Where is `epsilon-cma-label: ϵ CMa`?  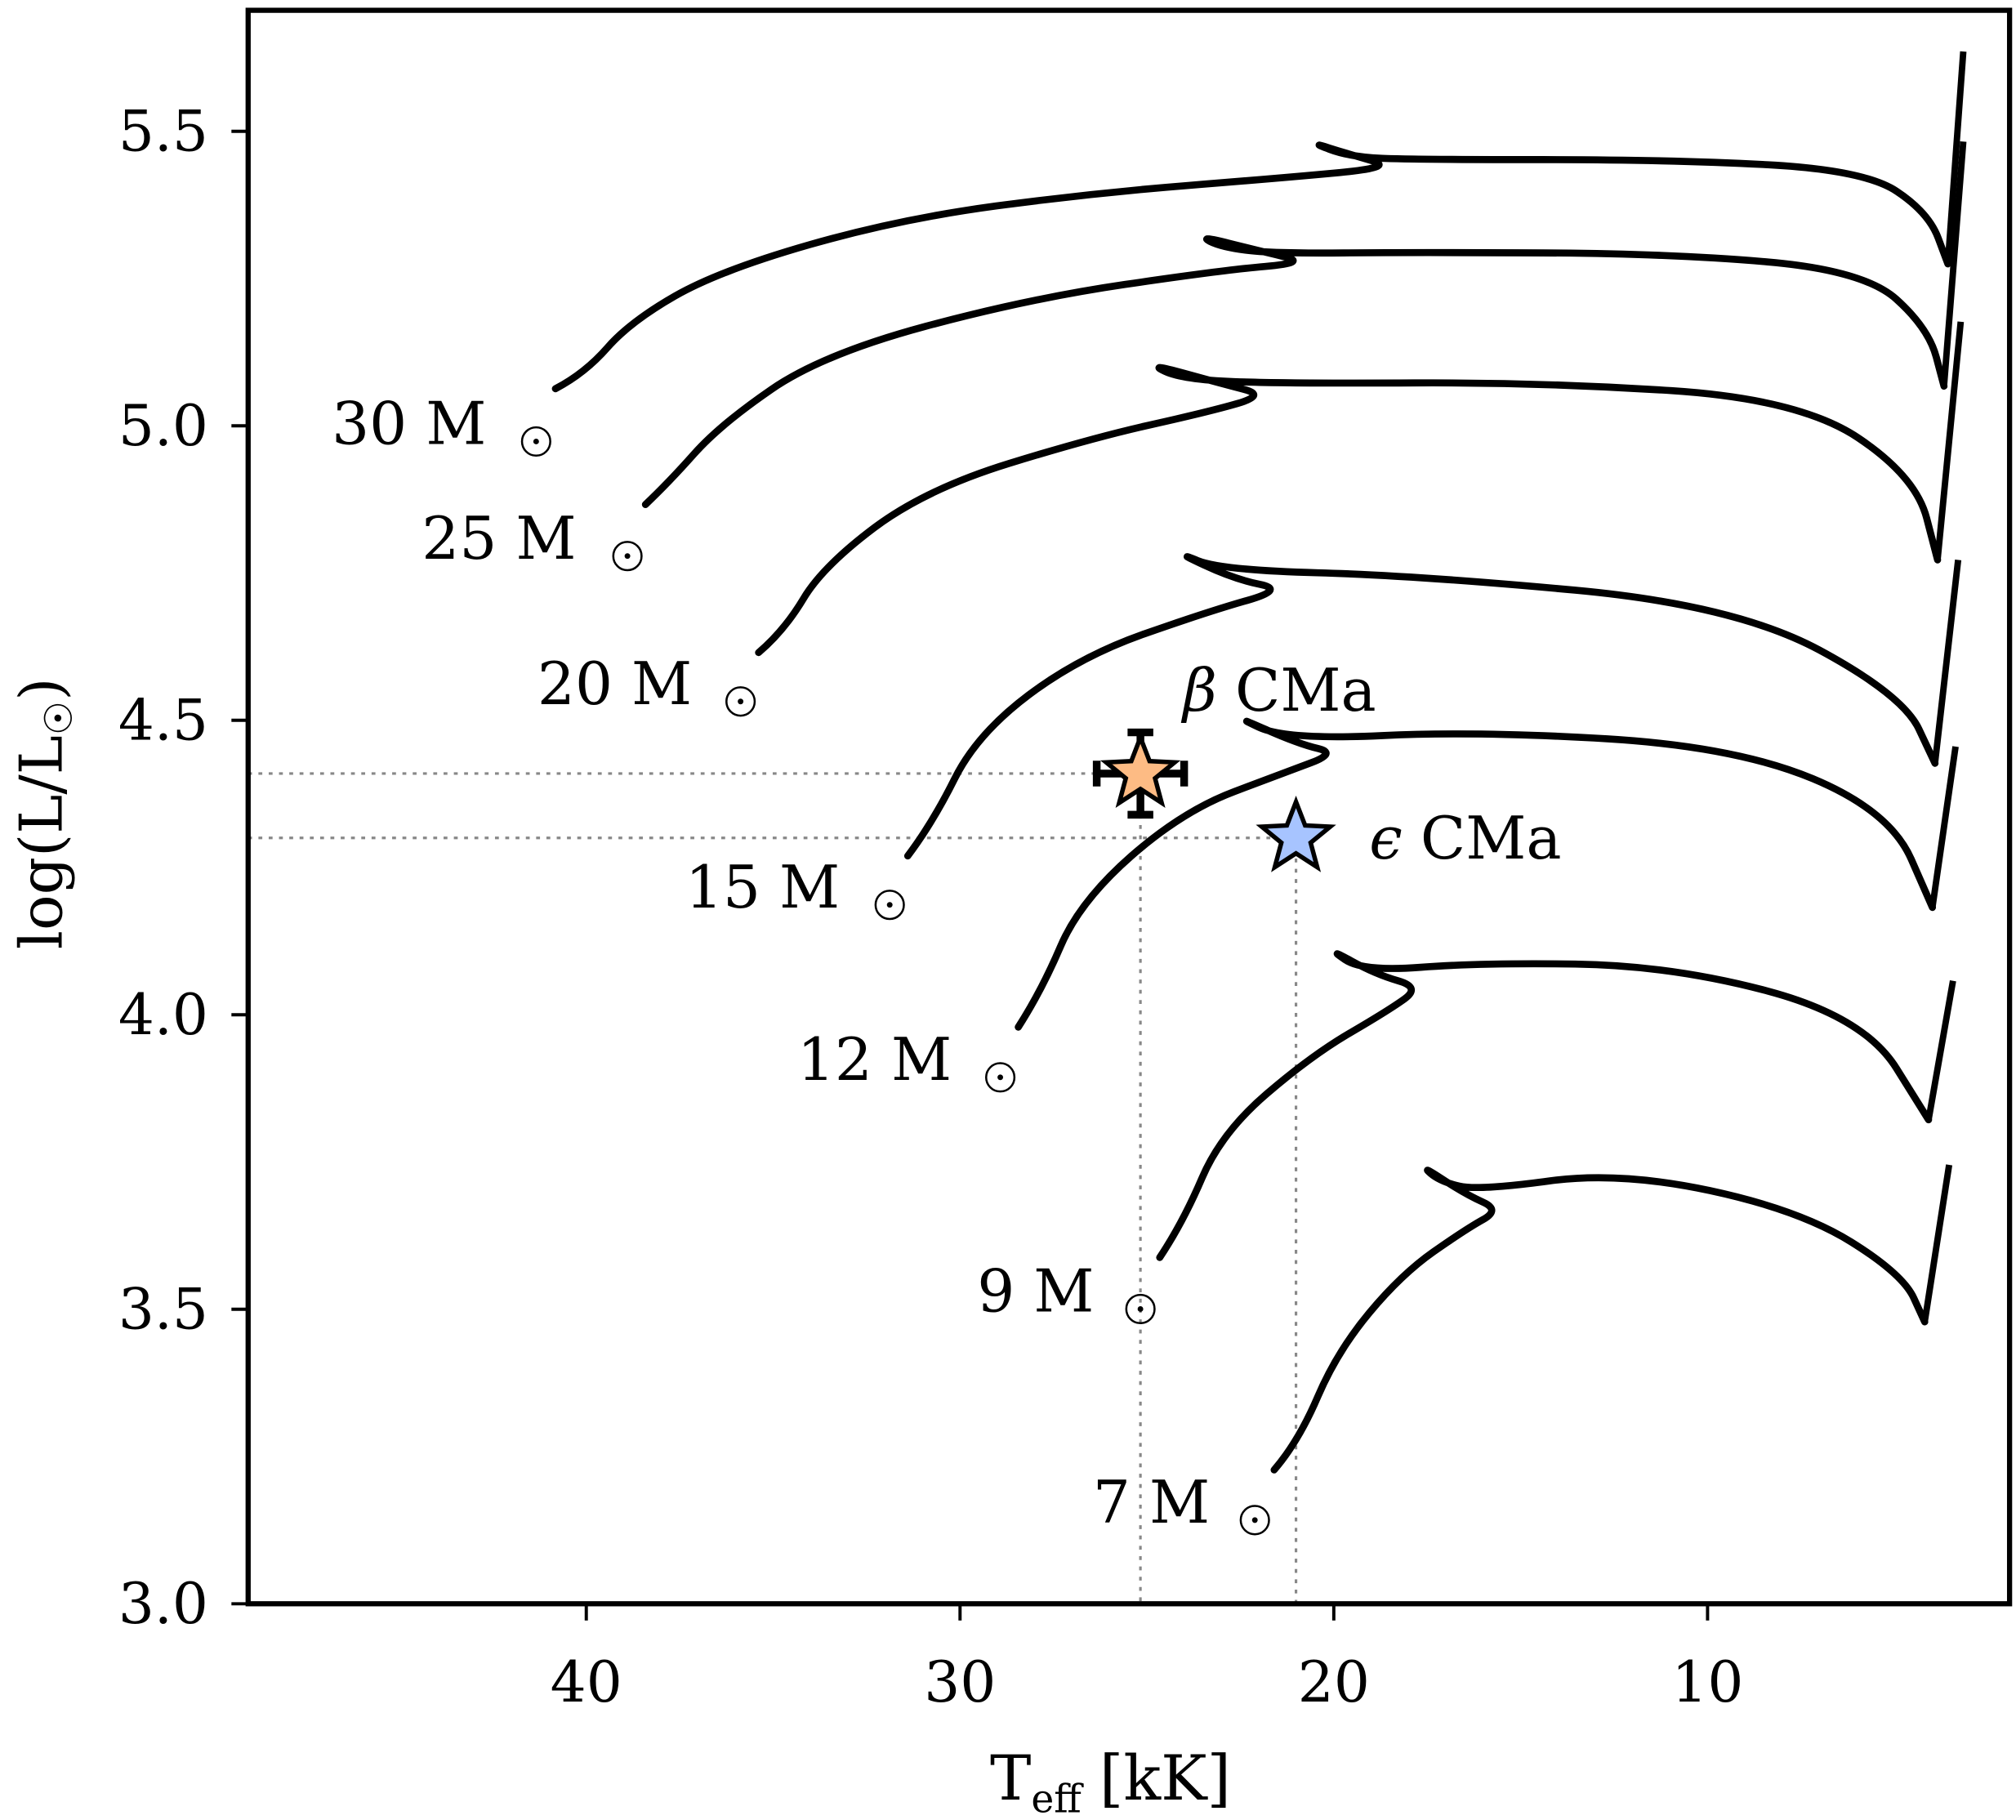 epsilon-cma-label: ϵ CMa is located at coordinates (1465, 839).